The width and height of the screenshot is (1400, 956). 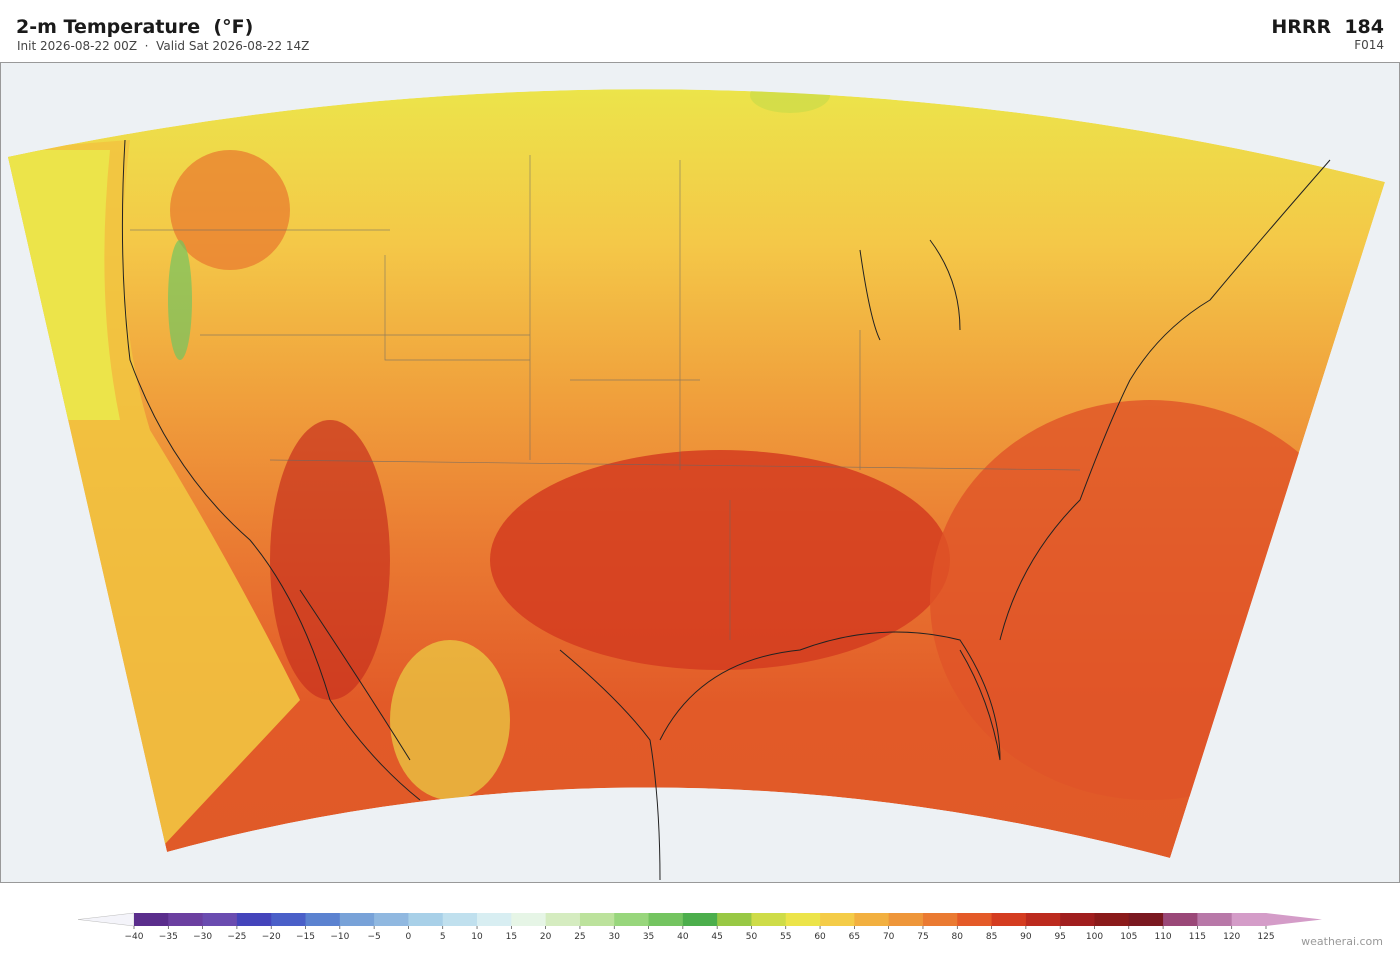 What do you see at coordinates (134, 937) in the screenshot?
I see `colorbar-tick-label: −40` at bounding box center [134, 937].